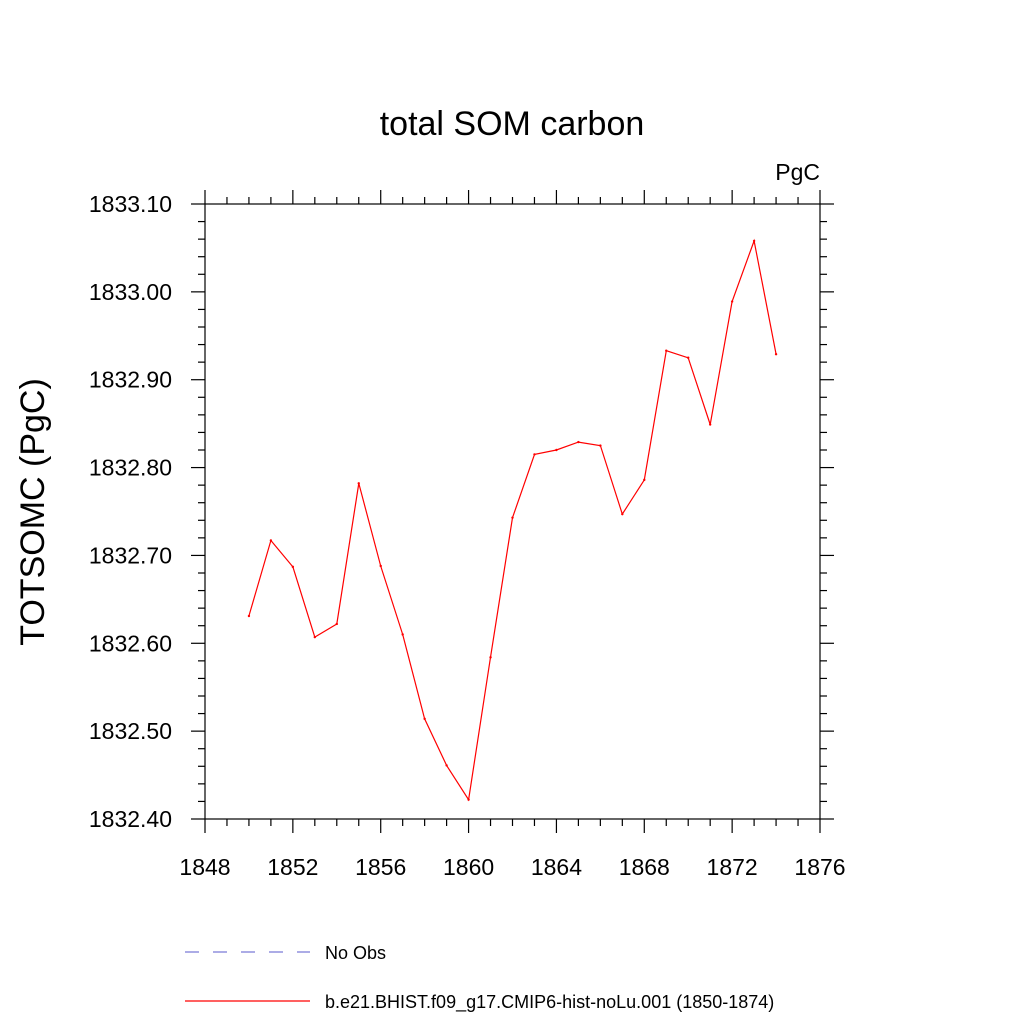 The height and width of the screenshot is (1024, 1024). I want to click on legend-label: No Obs, so click(355, 953).